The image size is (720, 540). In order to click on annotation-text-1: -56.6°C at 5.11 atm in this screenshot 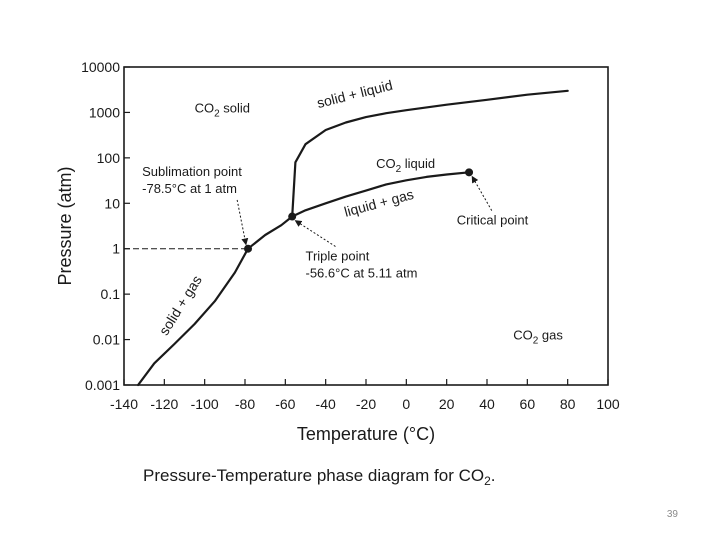, I will do `click(362, 273)`.